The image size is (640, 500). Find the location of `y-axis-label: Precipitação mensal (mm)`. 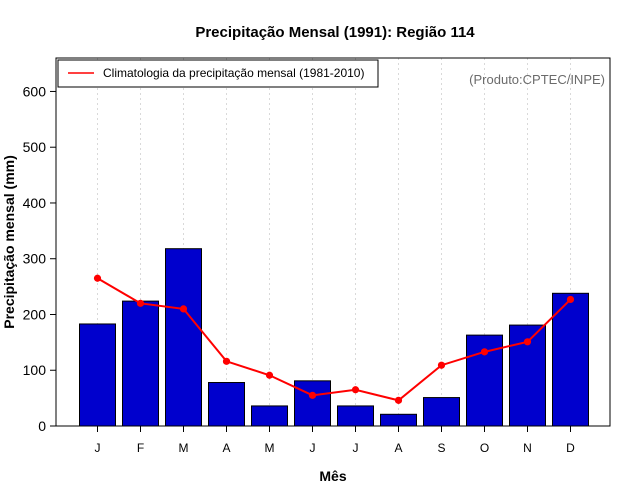

y-axis-label: Precipitação mensal (mm) is located at coordinates (9, 242).